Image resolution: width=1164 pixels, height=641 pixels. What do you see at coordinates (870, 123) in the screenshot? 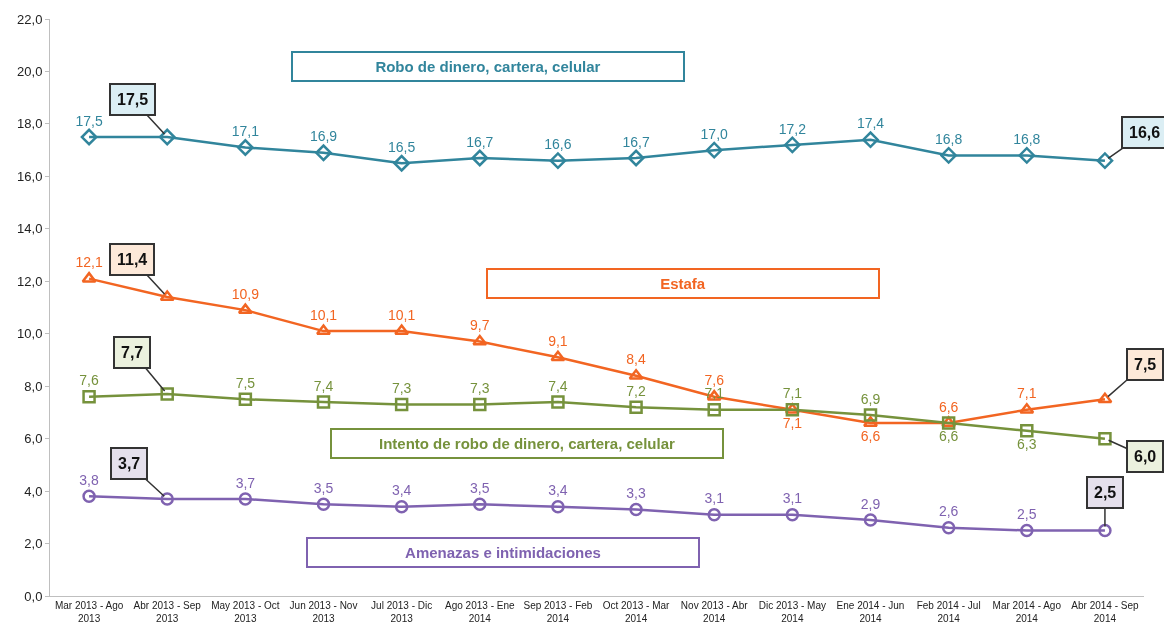
I see `data-label: 17,4` at bounding box center [870, 123].